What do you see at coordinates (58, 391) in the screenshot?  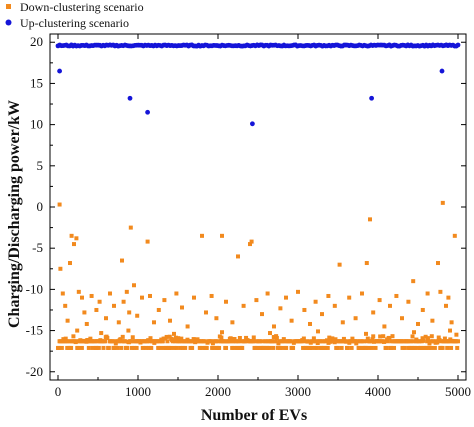 I see `x-tick-label: 0` at bounding box center [58, 391].